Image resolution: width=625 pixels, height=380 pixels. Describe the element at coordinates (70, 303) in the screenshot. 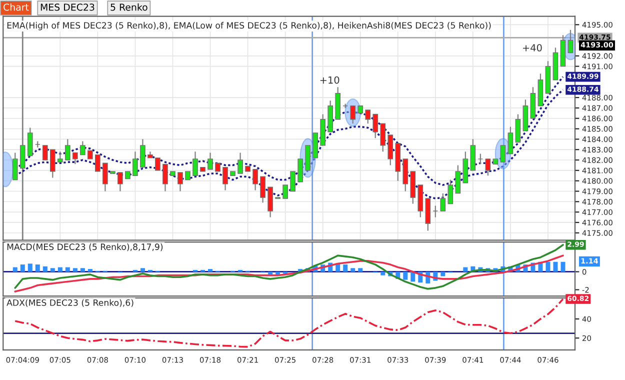

I see `chart-title: ADX(MES DEC23 (5 Renko),6)` at that location.